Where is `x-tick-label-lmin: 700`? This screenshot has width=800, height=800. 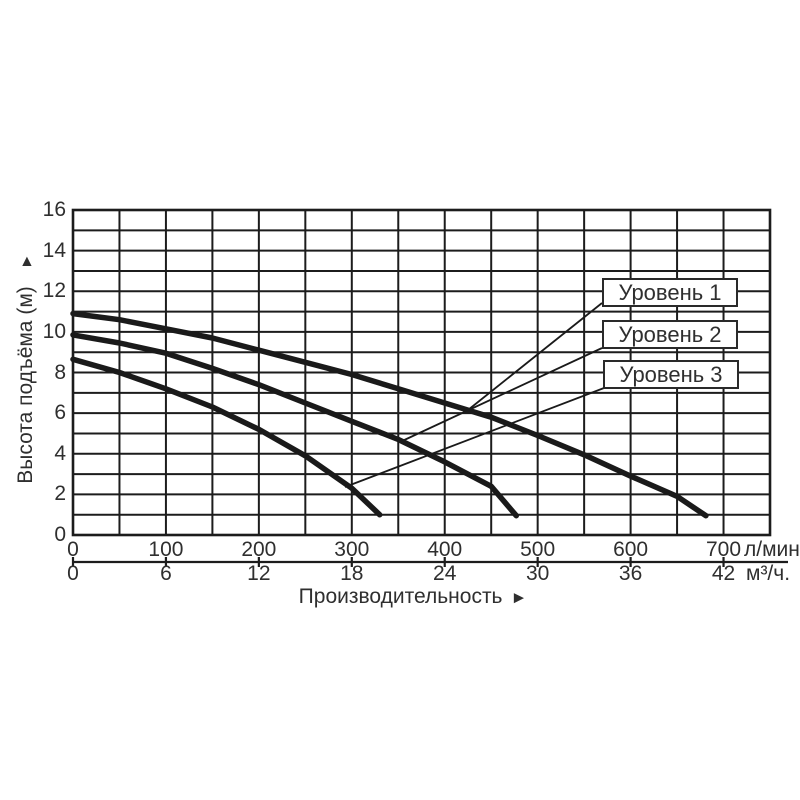 x-tick-label-lmin: 700 is located at coordinates (724, 549).